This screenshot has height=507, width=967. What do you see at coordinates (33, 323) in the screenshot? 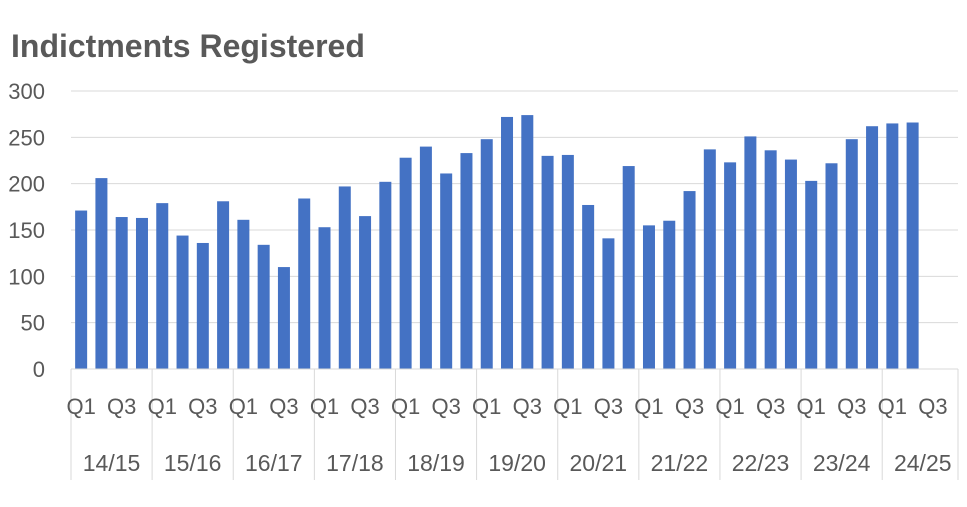
I see `y-tick-label: 50` at bounding box center [33, 323].